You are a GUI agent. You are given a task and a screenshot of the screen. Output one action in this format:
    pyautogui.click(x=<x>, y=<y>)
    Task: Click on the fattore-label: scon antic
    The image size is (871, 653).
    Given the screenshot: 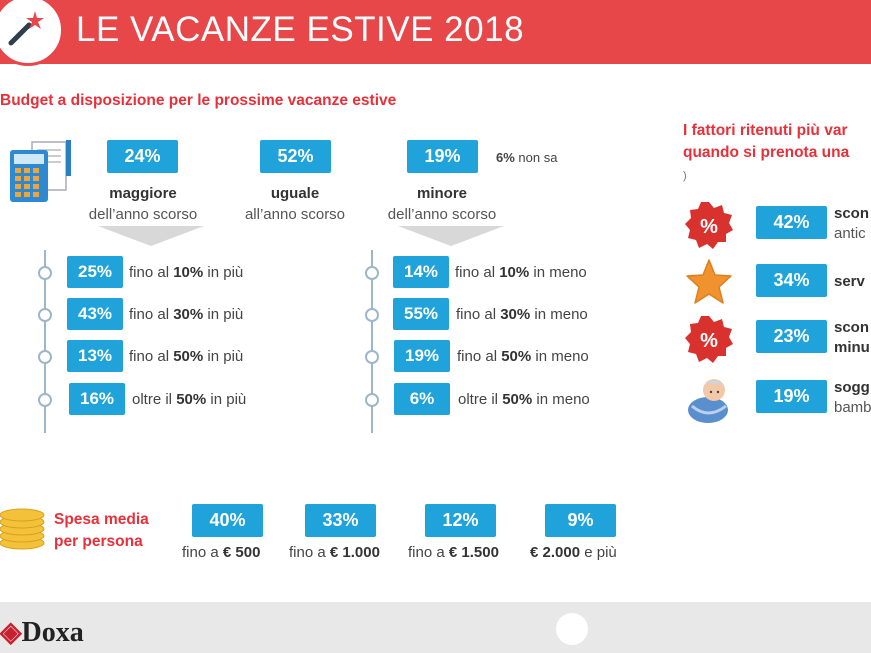 What is the action you would take?
    pyautogui.click(x=852, y=223)
    